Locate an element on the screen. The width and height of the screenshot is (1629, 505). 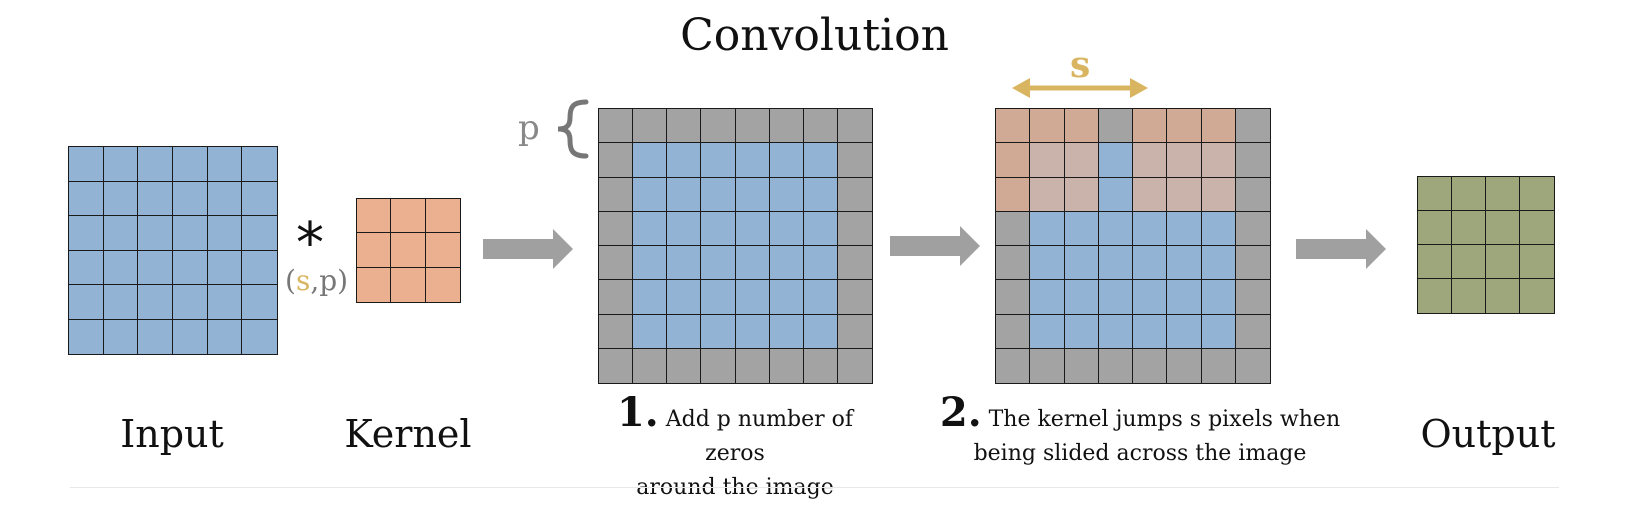
arrow-right-icon is located at coordinates (935, 246).